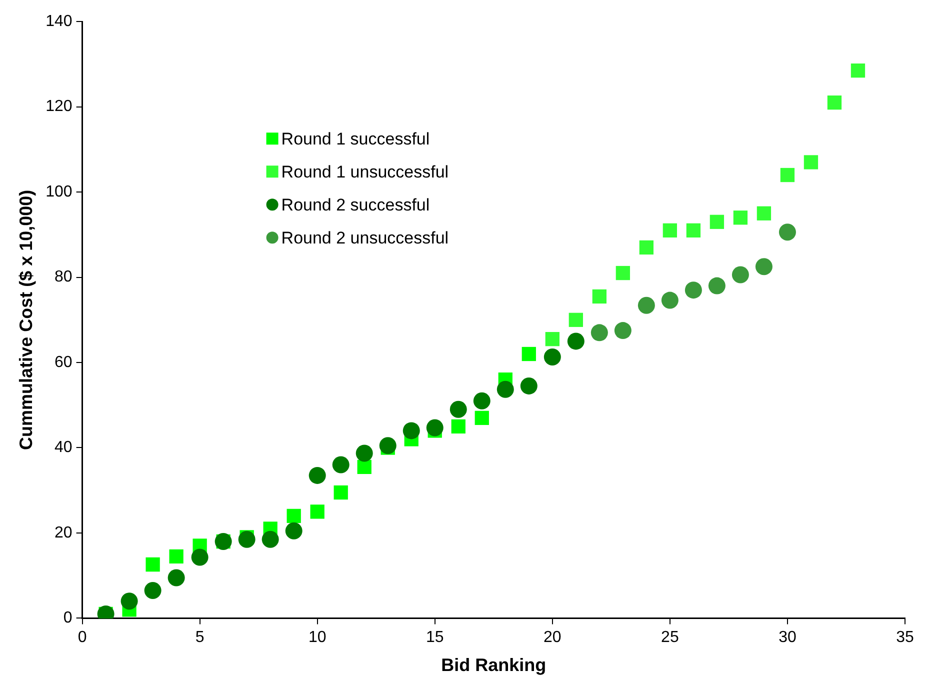 This screenshot has height=693, width=931. What do you see at coordinates (317, 637) in the screenshot?
I see `x-tick-label: 10` at bounding box center [317, 637].